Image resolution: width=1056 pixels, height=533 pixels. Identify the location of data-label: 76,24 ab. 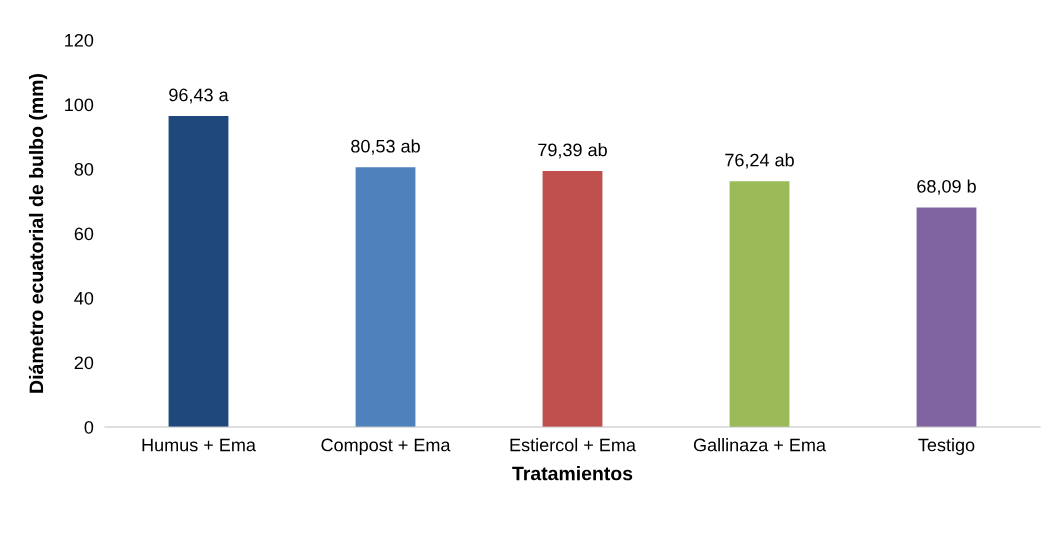
(759, 161).